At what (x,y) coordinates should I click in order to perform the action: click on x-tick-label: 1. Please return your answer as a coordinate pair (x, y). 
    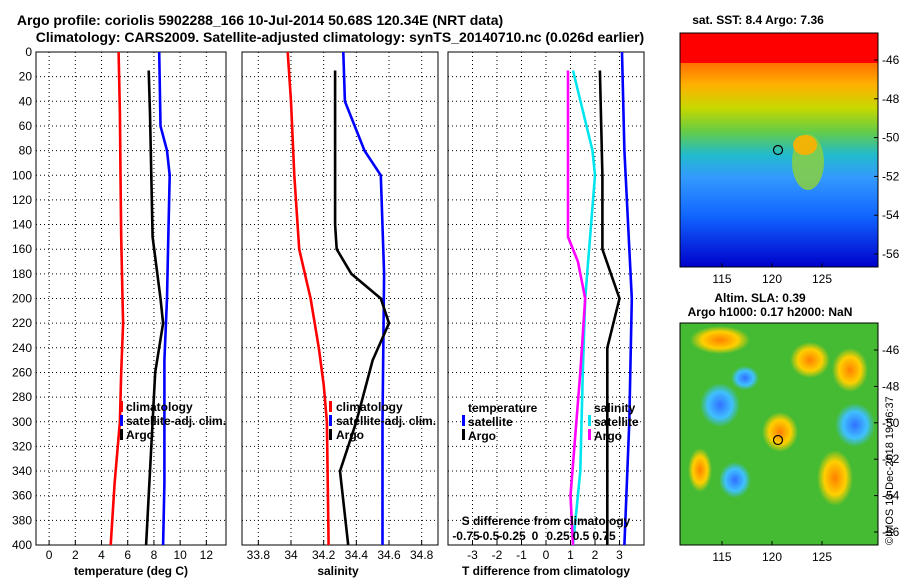
    Looking at the image, I should click on (570, 555).